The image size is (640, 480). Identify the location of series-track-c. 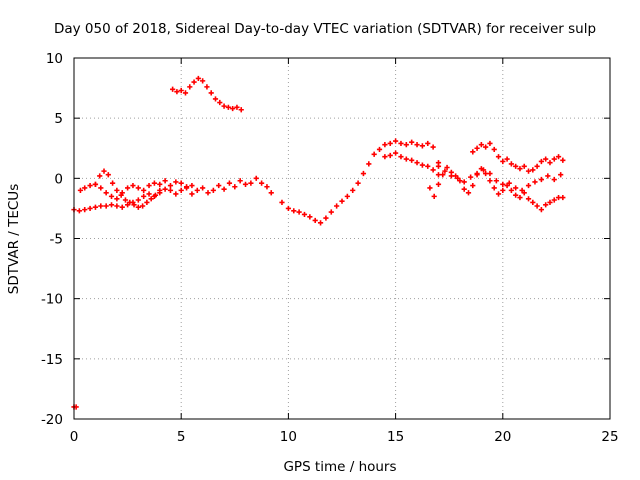
(360, 182).